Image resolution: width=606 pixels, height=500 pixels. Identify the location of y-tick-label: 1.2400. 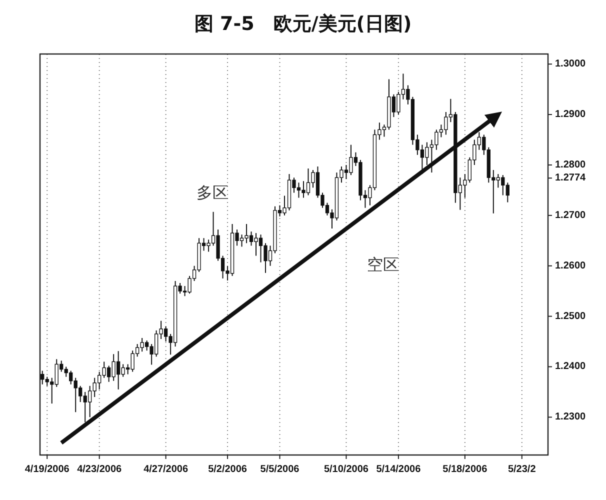
(570, 366).